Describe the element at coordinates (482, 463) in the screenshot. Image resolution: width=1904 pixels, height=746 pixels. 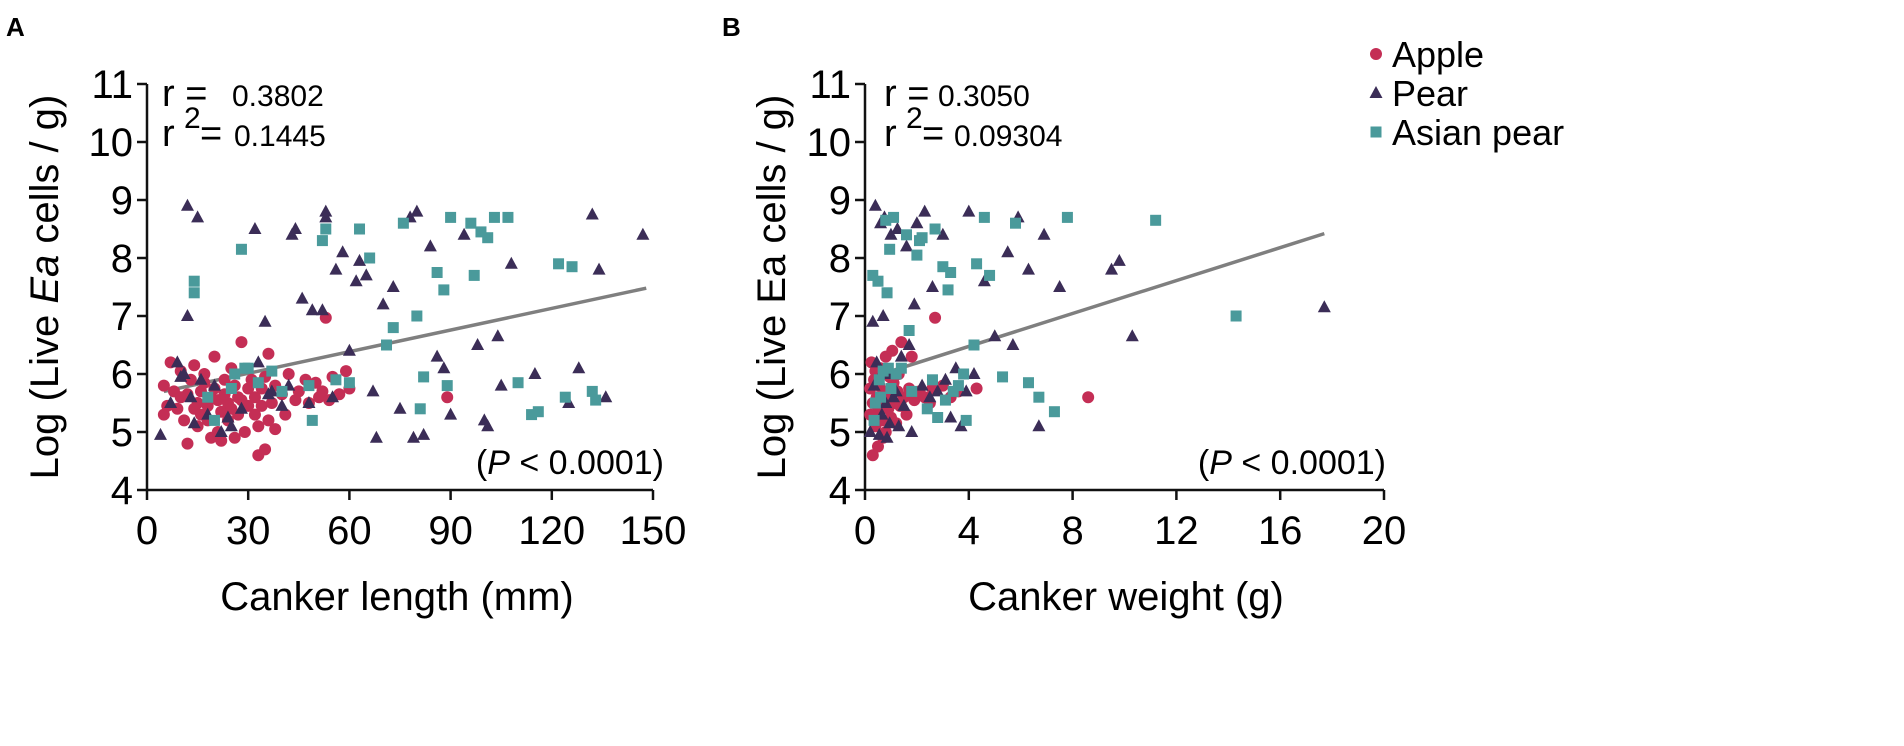
I see `p-open-a: (` at that location.